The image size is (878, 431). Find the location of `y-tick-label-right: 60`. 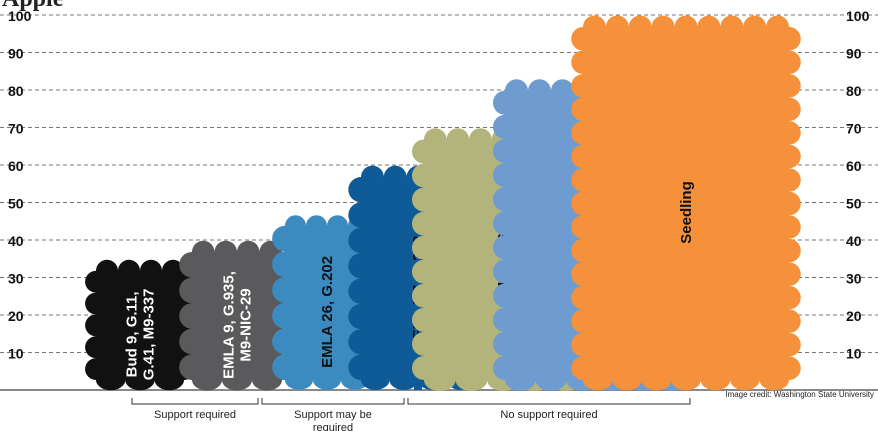

y-tick-label-right: 60 is located at coordinates (854, 166).